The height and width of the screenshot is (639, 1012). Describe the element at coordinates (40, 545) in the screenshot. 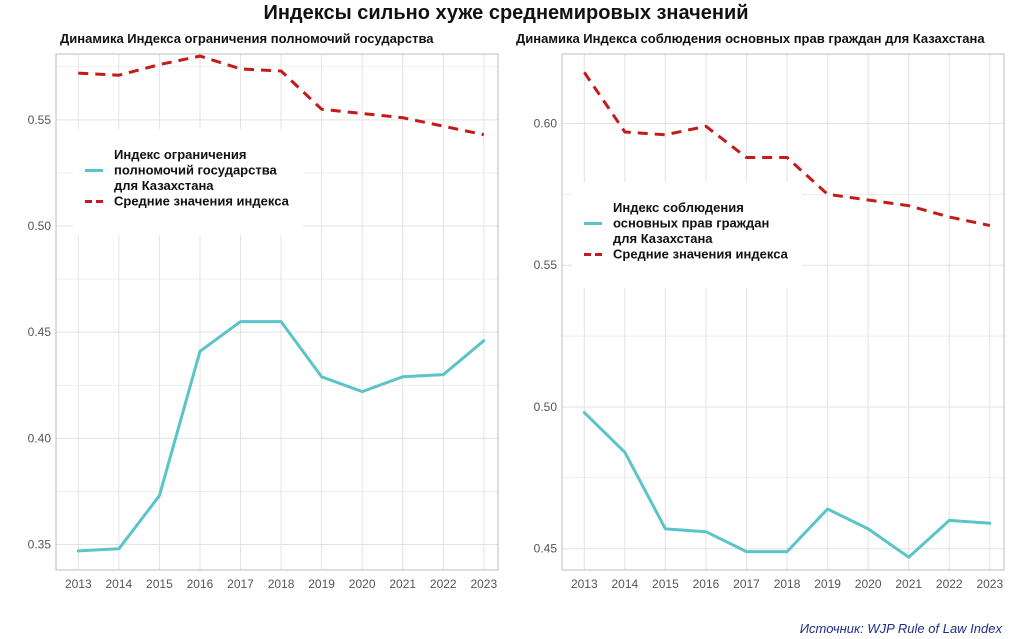

I see `y-tick-label: 0.35` at that location.